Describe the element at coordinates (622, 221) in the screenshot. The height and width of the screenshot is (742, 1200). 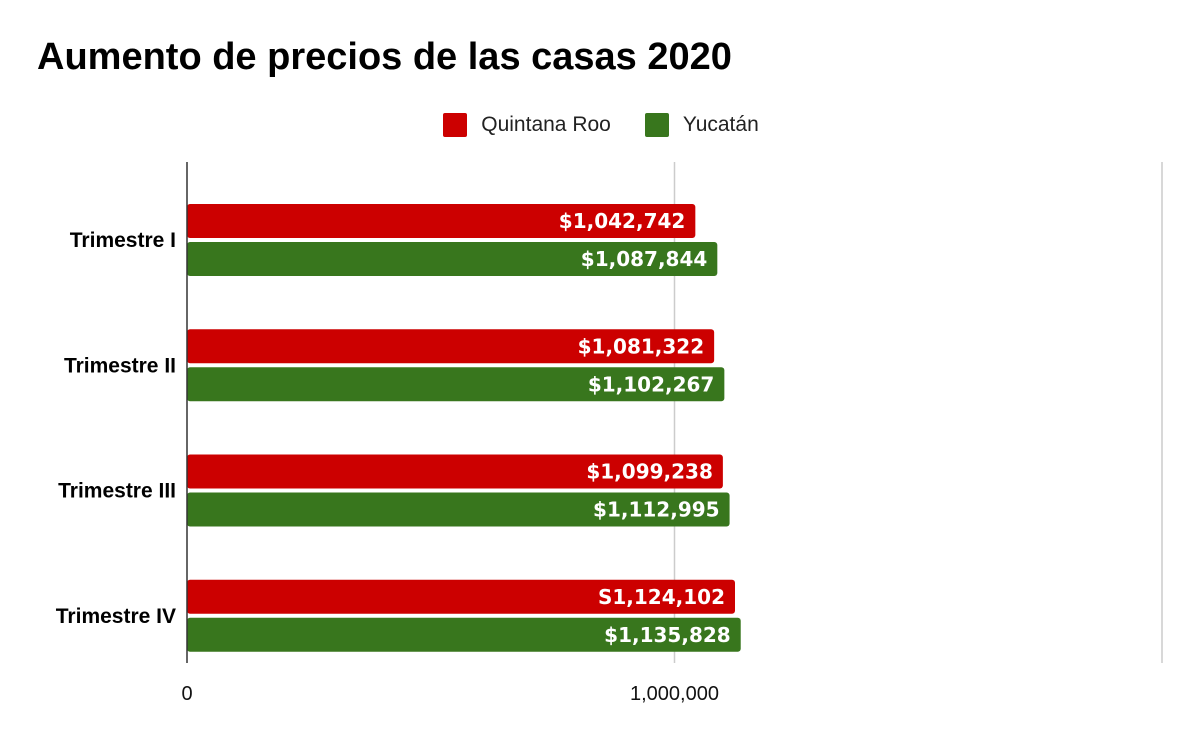
I see `data-label-quintana-roo-trimestre-i: $1,042,742` at that location.